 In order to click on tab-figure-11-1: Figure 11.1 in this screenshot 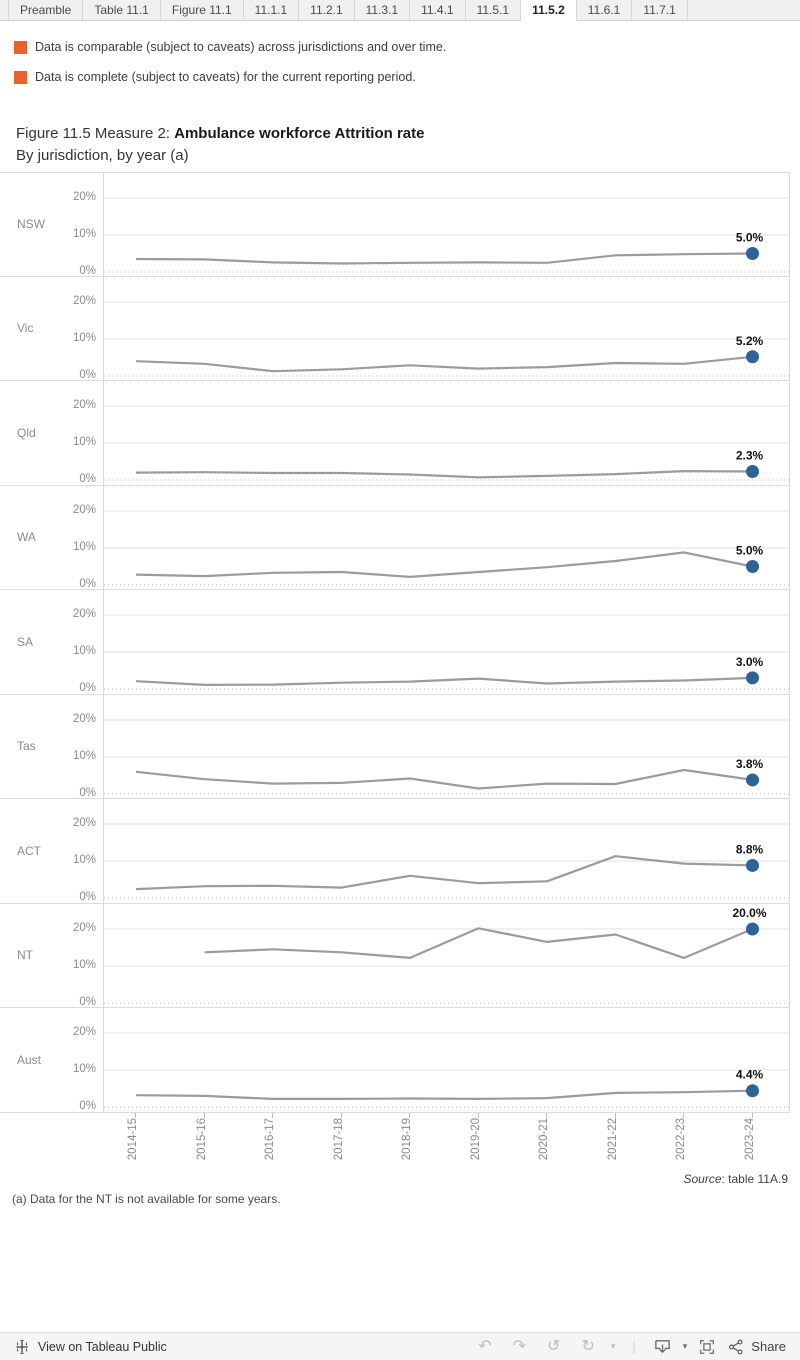, I will do `click(202, 10)`.